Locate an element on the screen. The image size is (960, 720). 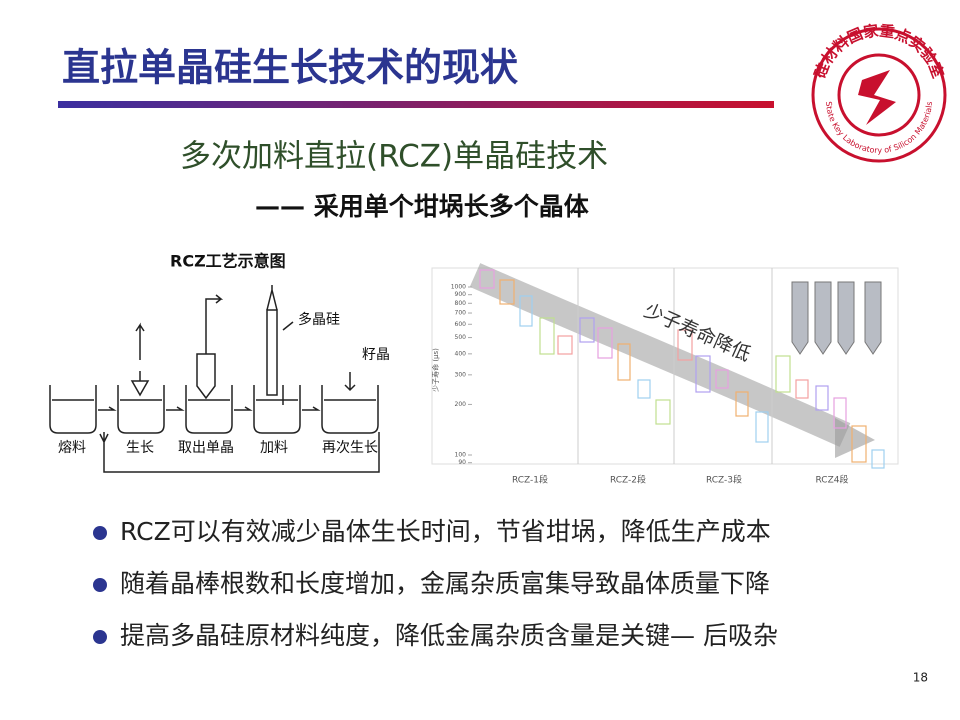
label-poly: 多晶硅 is located at coordinates (319, 319).